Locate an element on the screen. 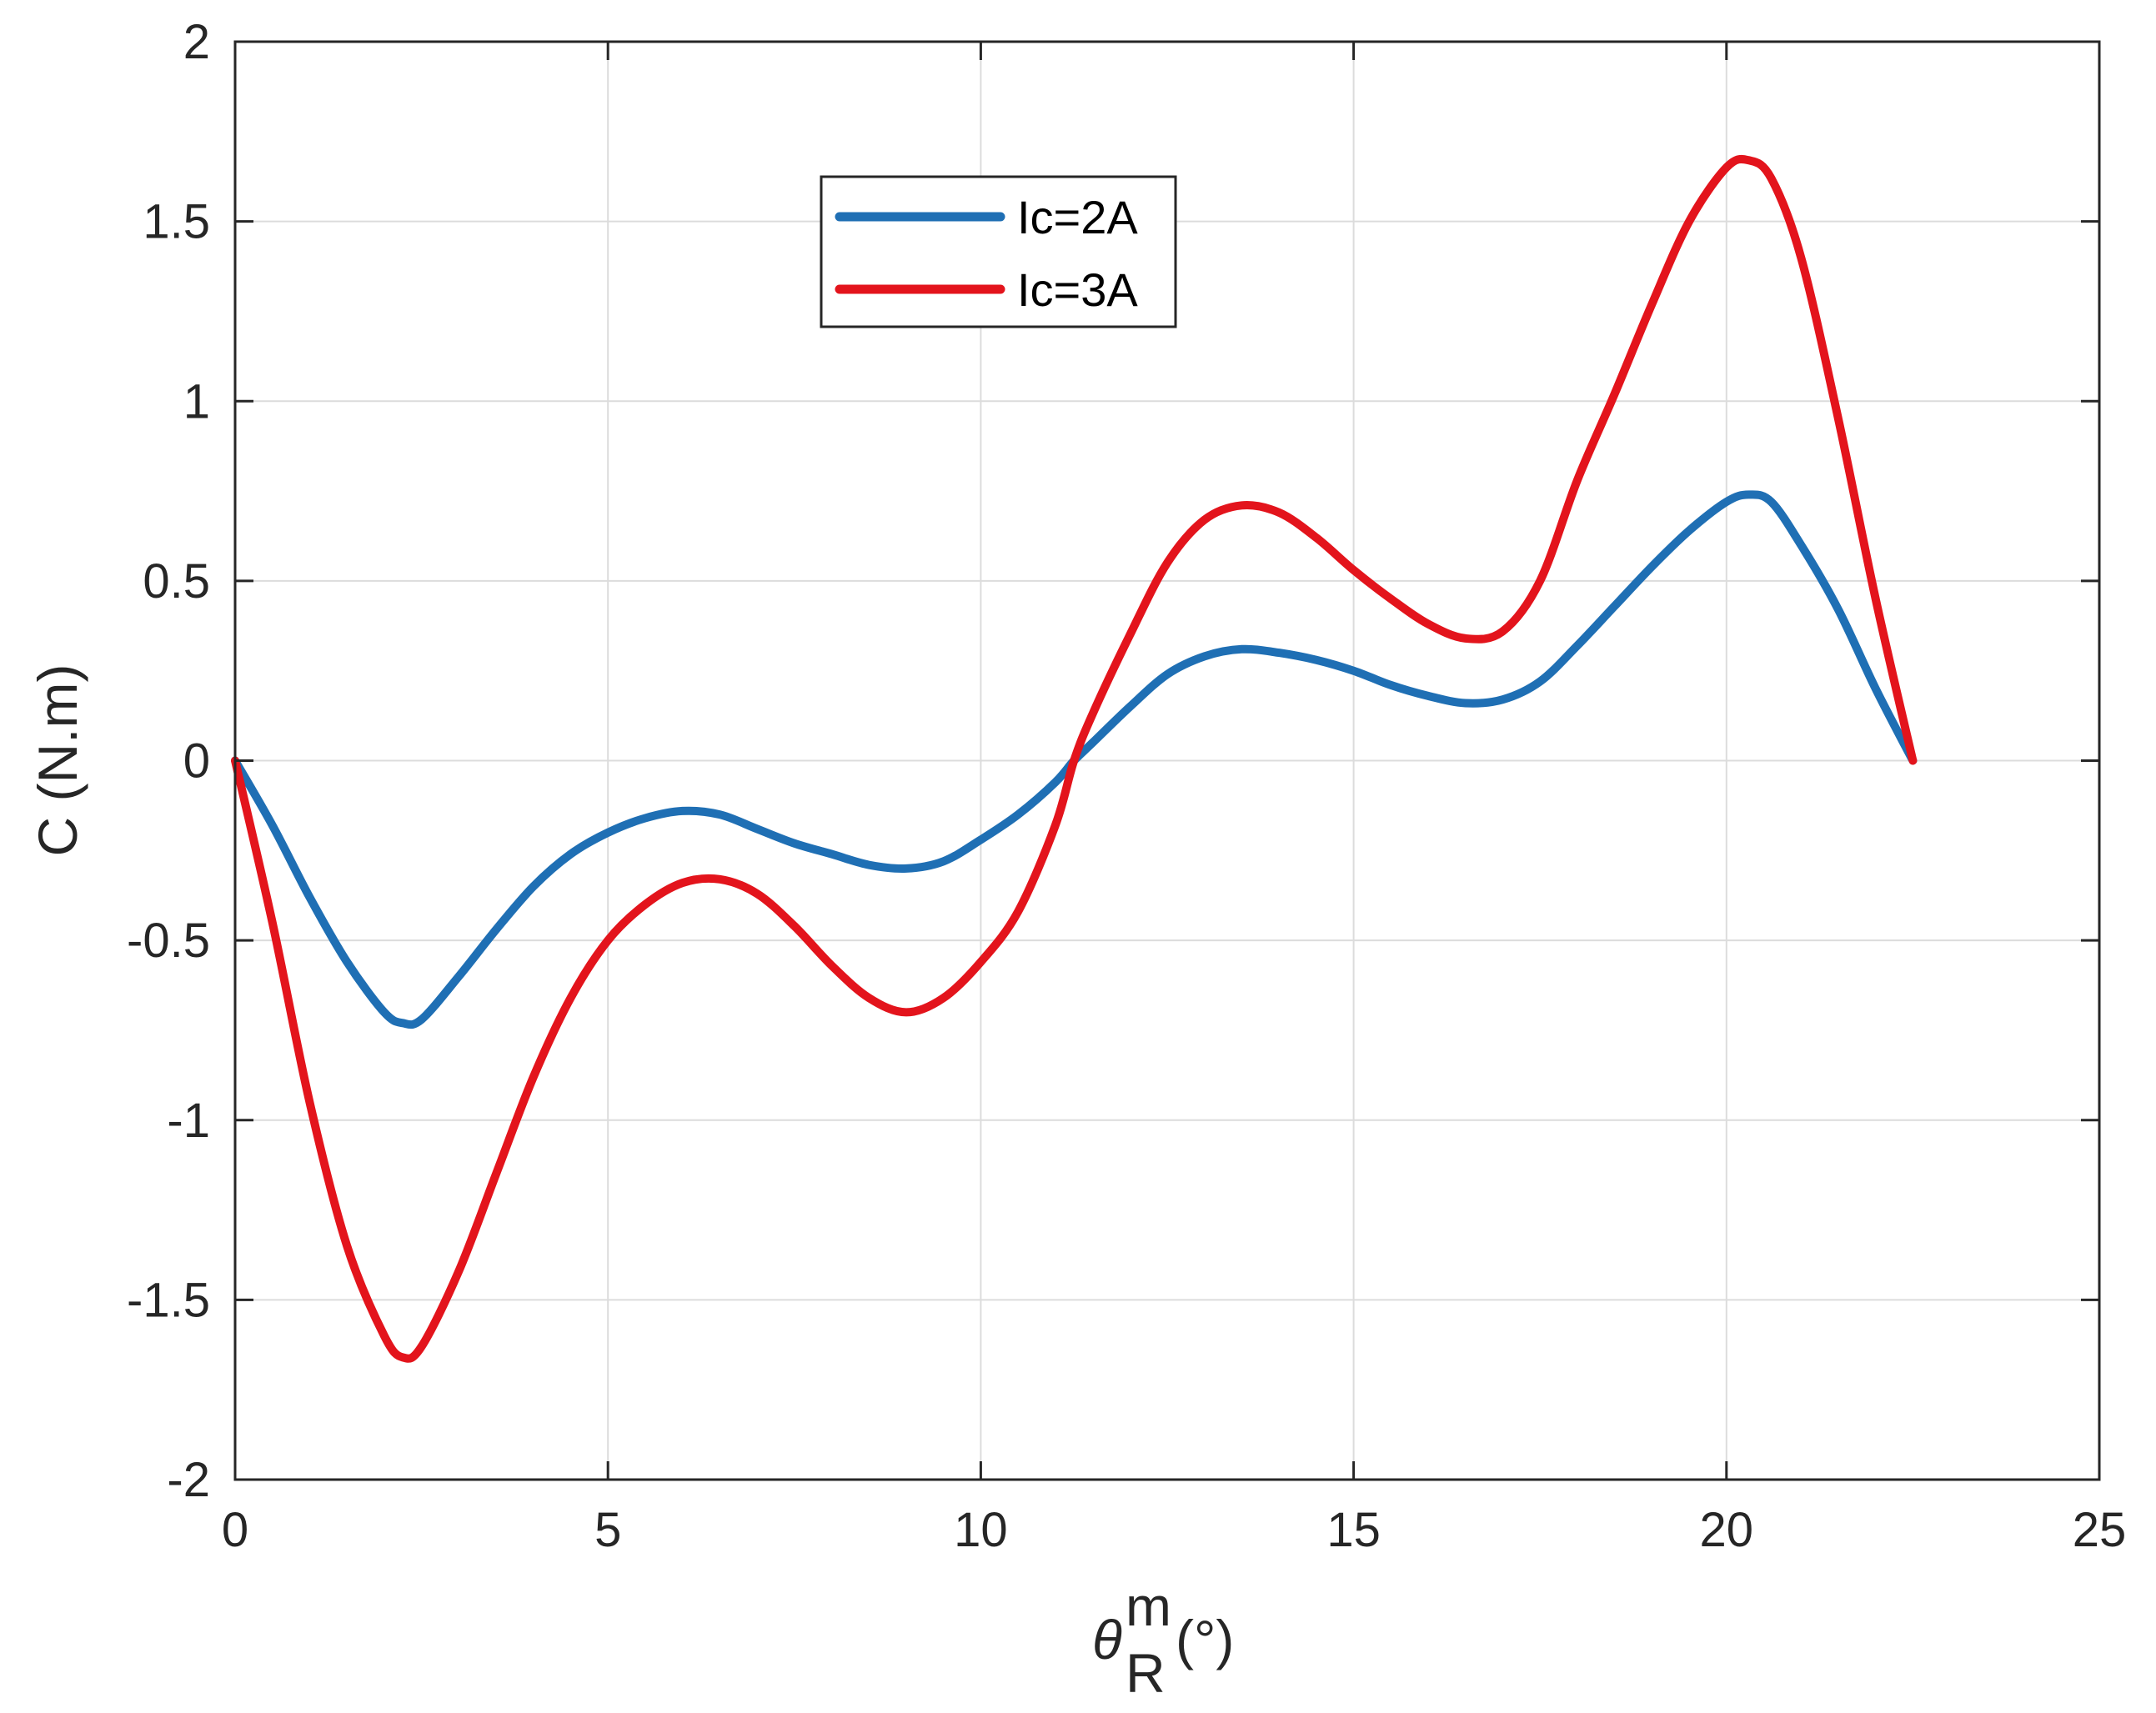  x-axis-label: θ m R (°) is located at coordinates (1163, 1640).